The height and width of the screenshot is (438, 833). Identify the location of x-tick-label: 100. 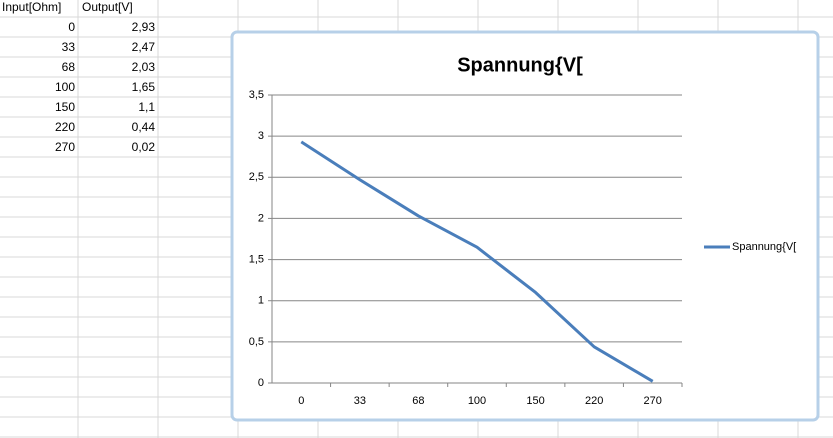
(477, 401).